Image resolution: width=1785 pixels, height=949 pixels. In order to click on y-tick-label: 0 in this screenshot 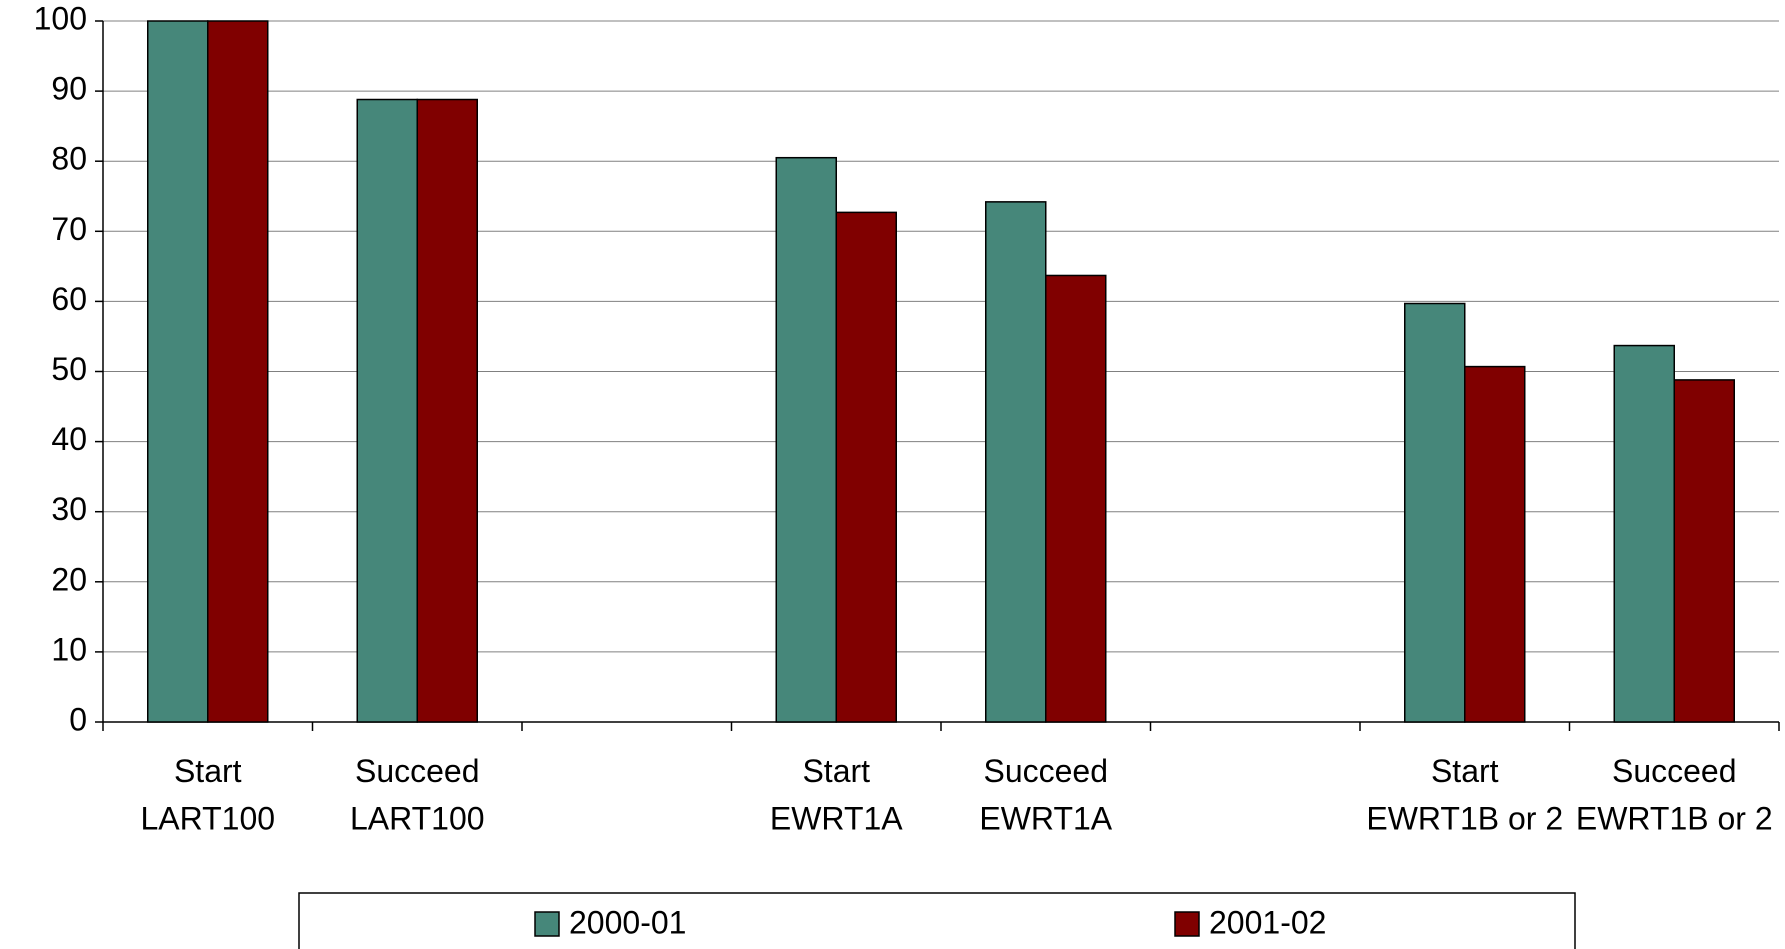, I will do `click(78, 719)`.